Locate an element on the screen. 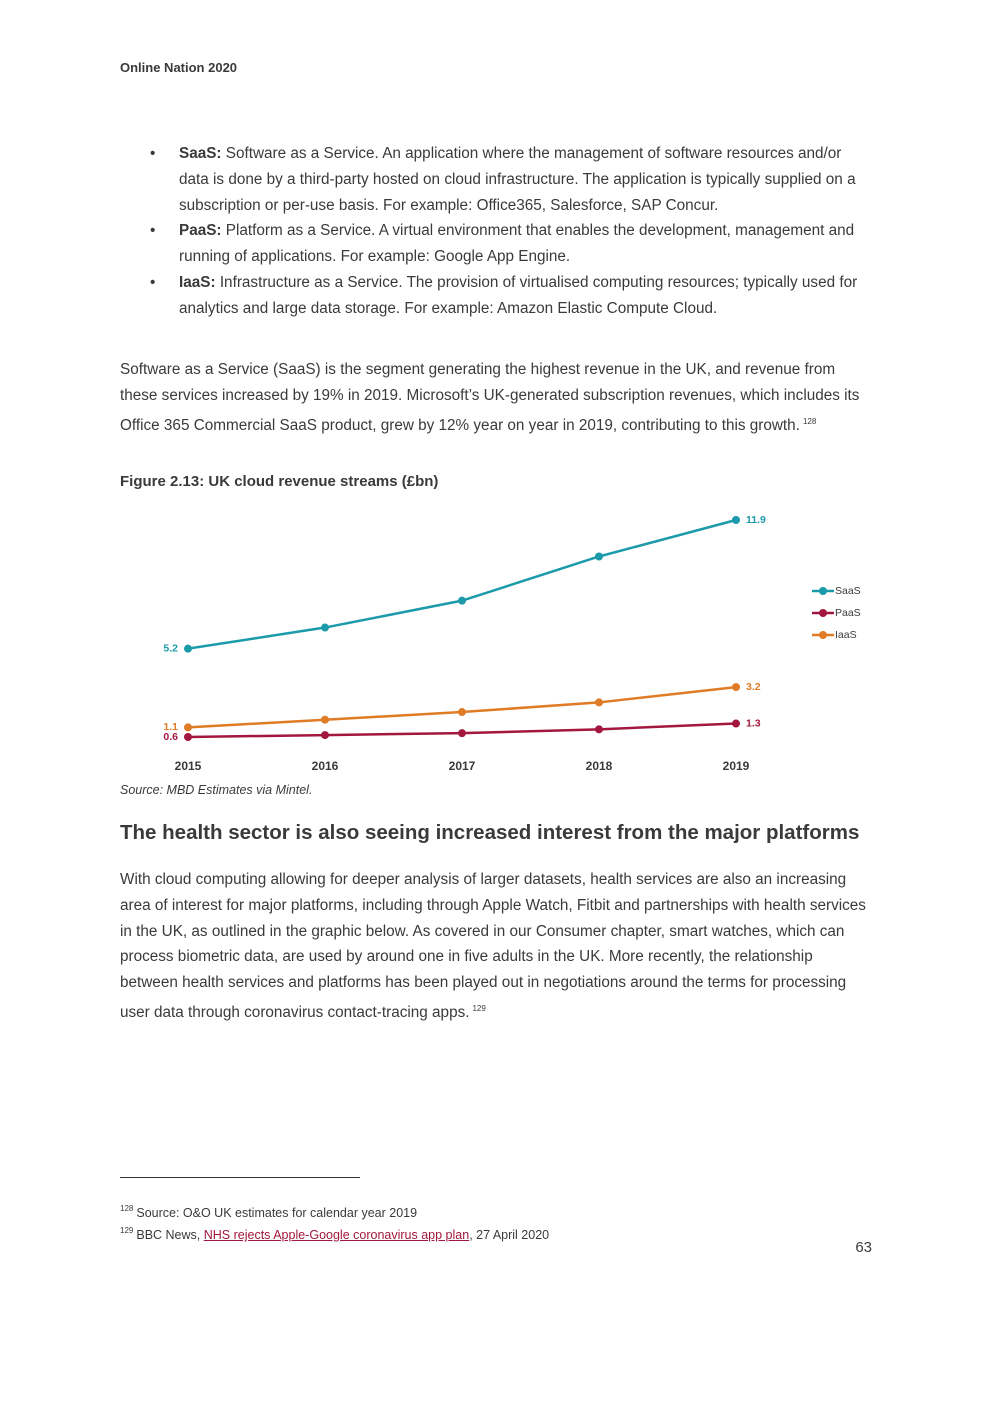  page-number: 63 is located at coordinates (863, 1247).